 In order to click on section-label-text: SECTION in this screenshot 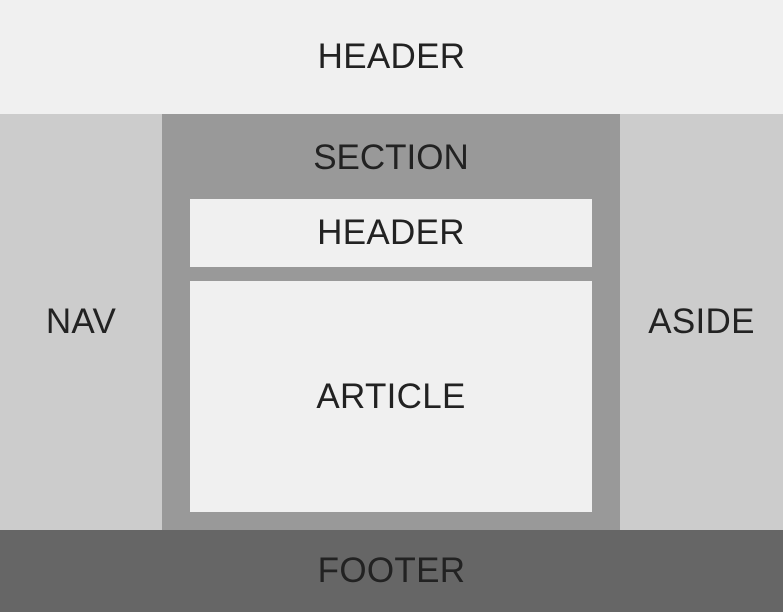, I will do `click(391, 157)`.